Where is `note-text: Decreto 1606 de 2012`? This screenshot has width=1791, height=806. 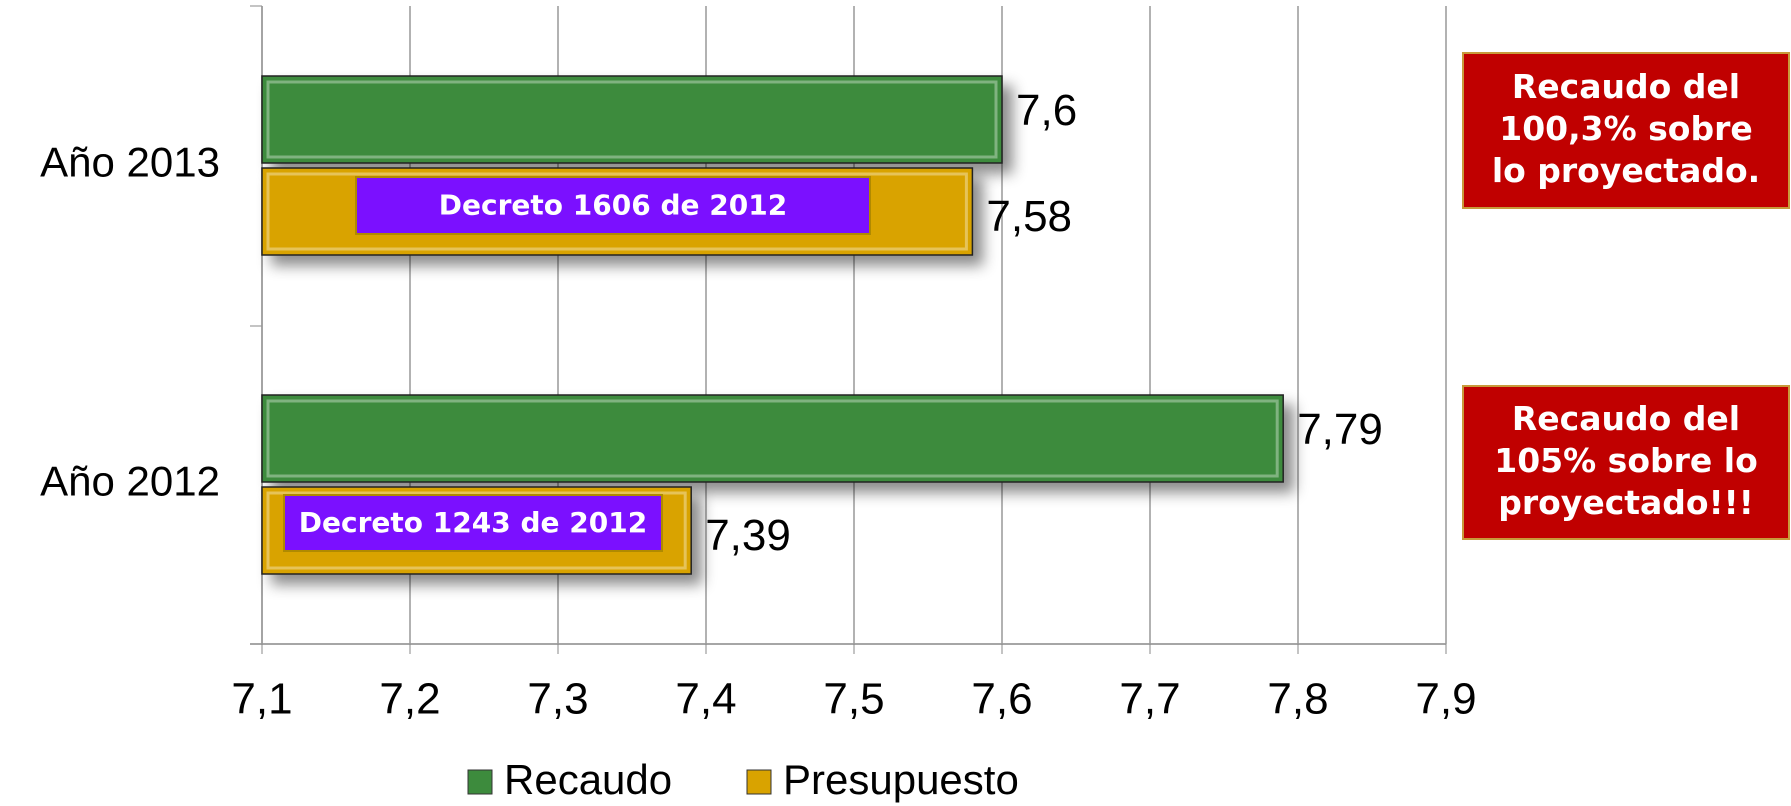
note-text: Decreto 1606 de 2012 is located at coordinates (613, 205).